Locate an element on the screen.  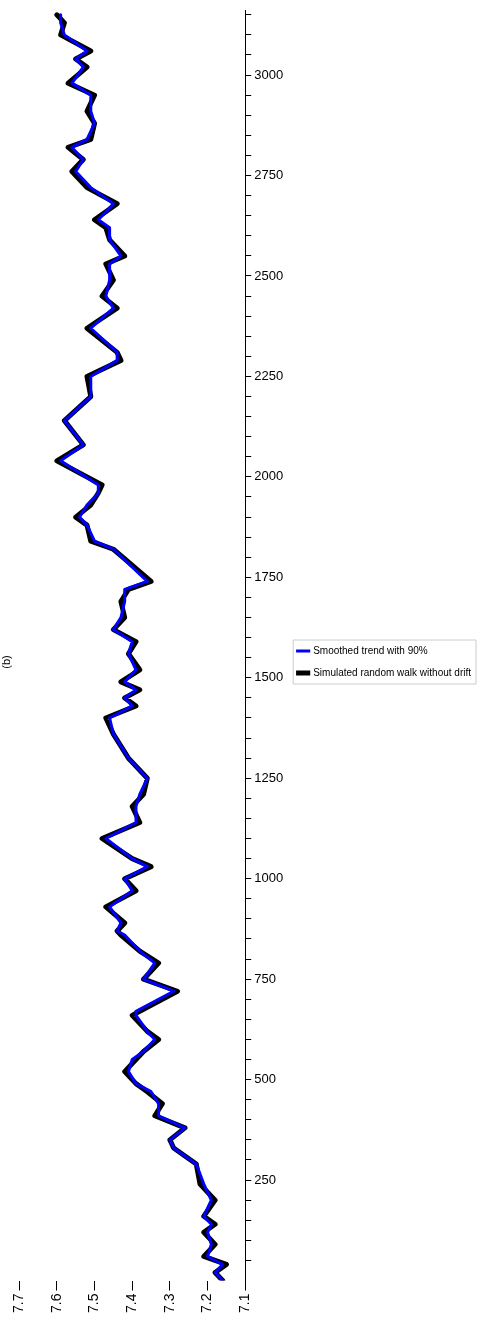
x-tick-label: 7.6 is located at coordinates (55, 1303).